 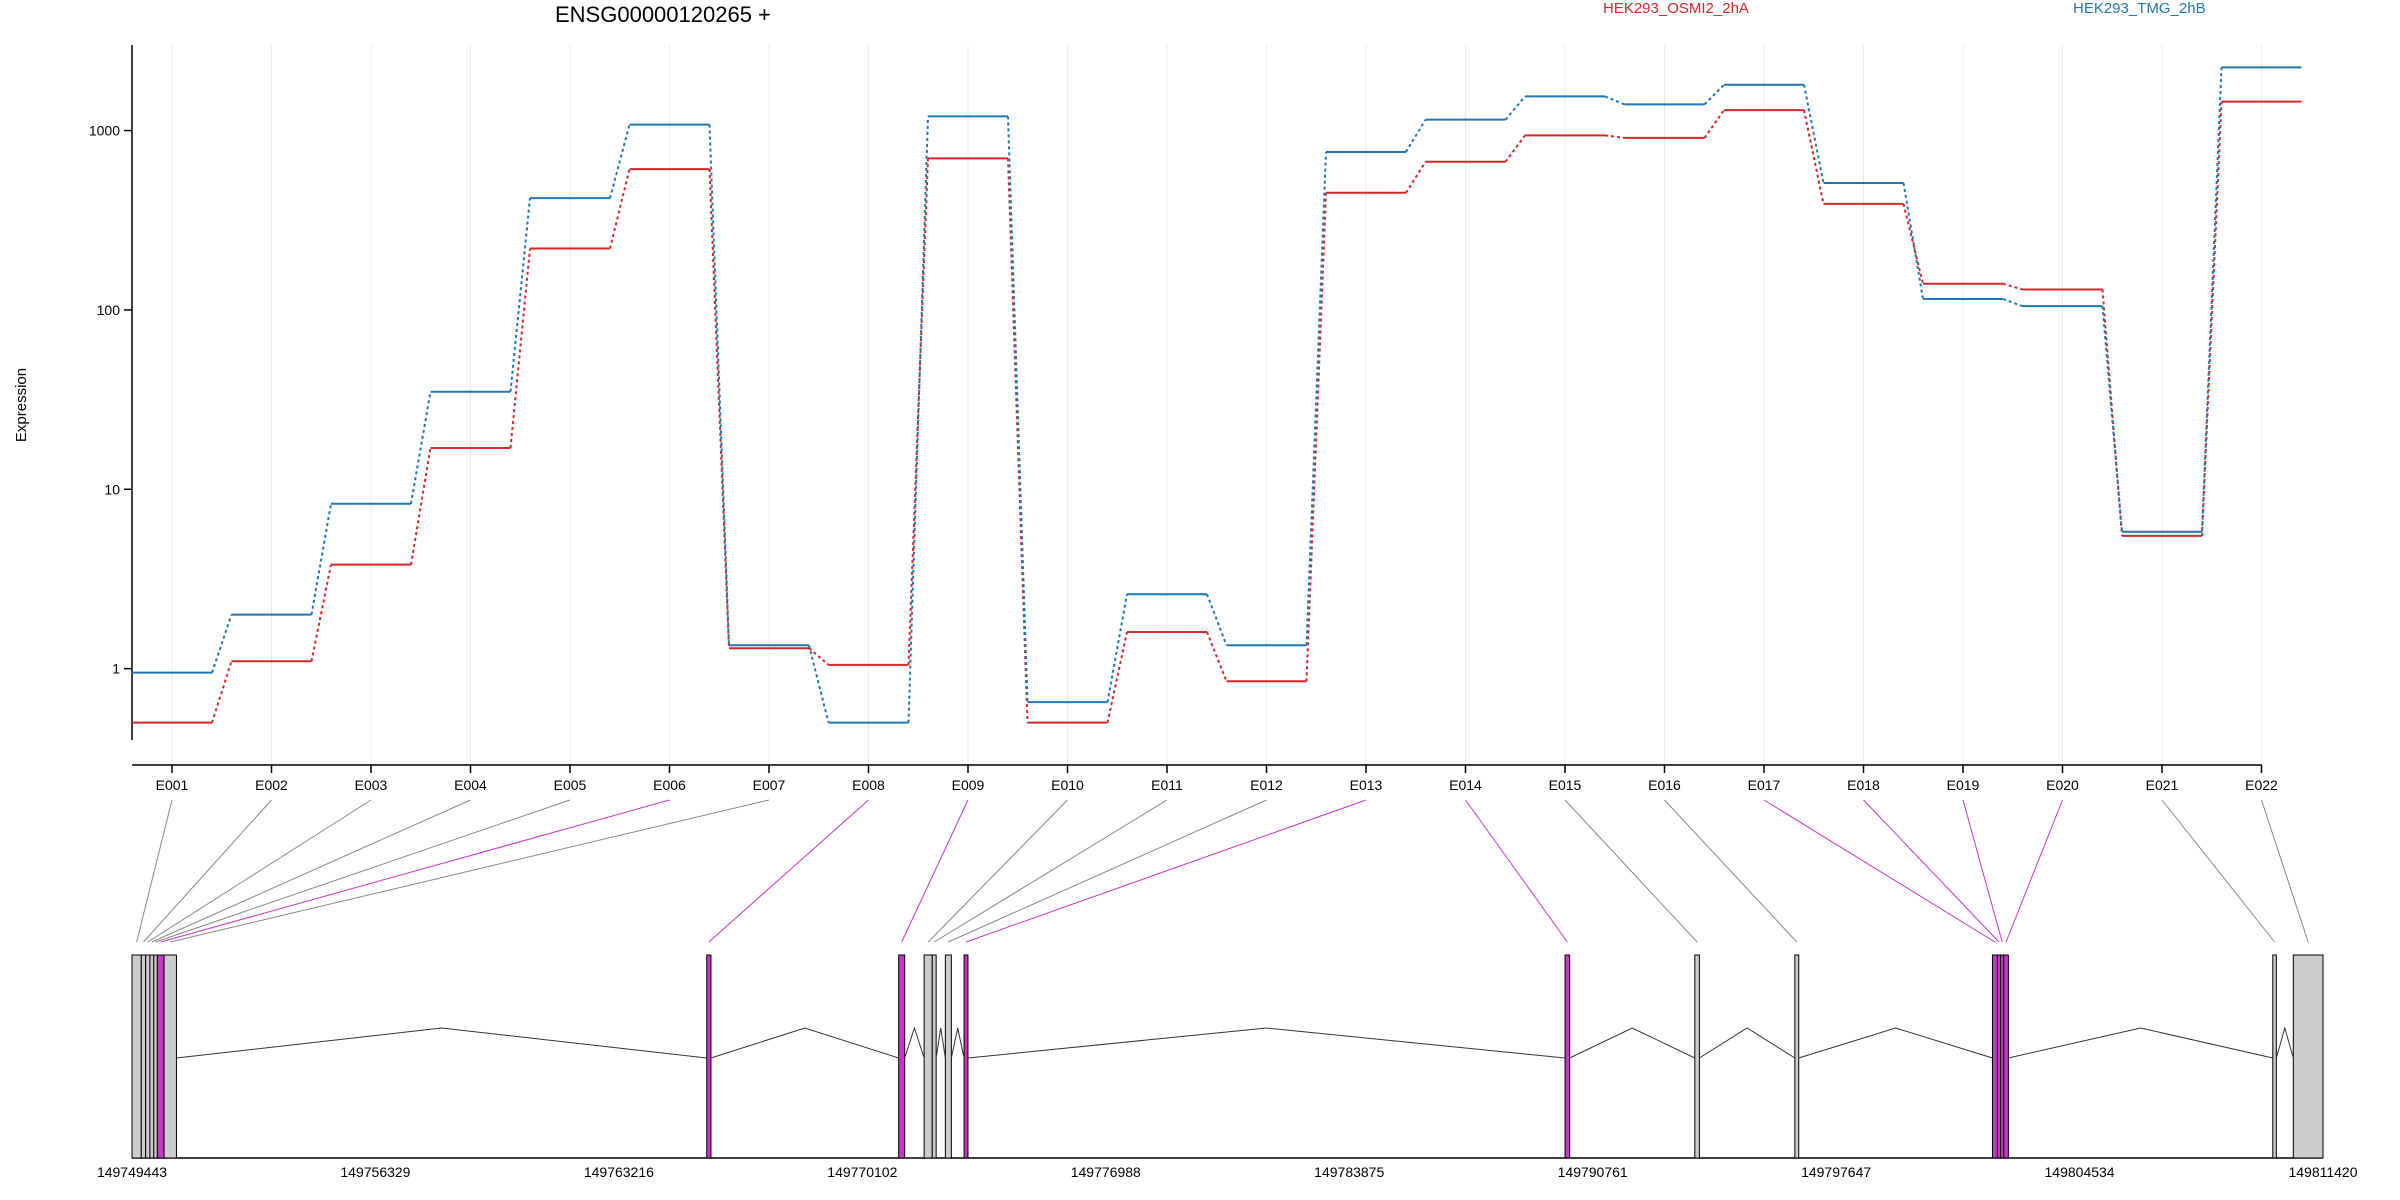 What do you see at coordinates (104, 131) in the screenshot?
I see `y-tick-label: 1000` at bounding box center [104, 131].